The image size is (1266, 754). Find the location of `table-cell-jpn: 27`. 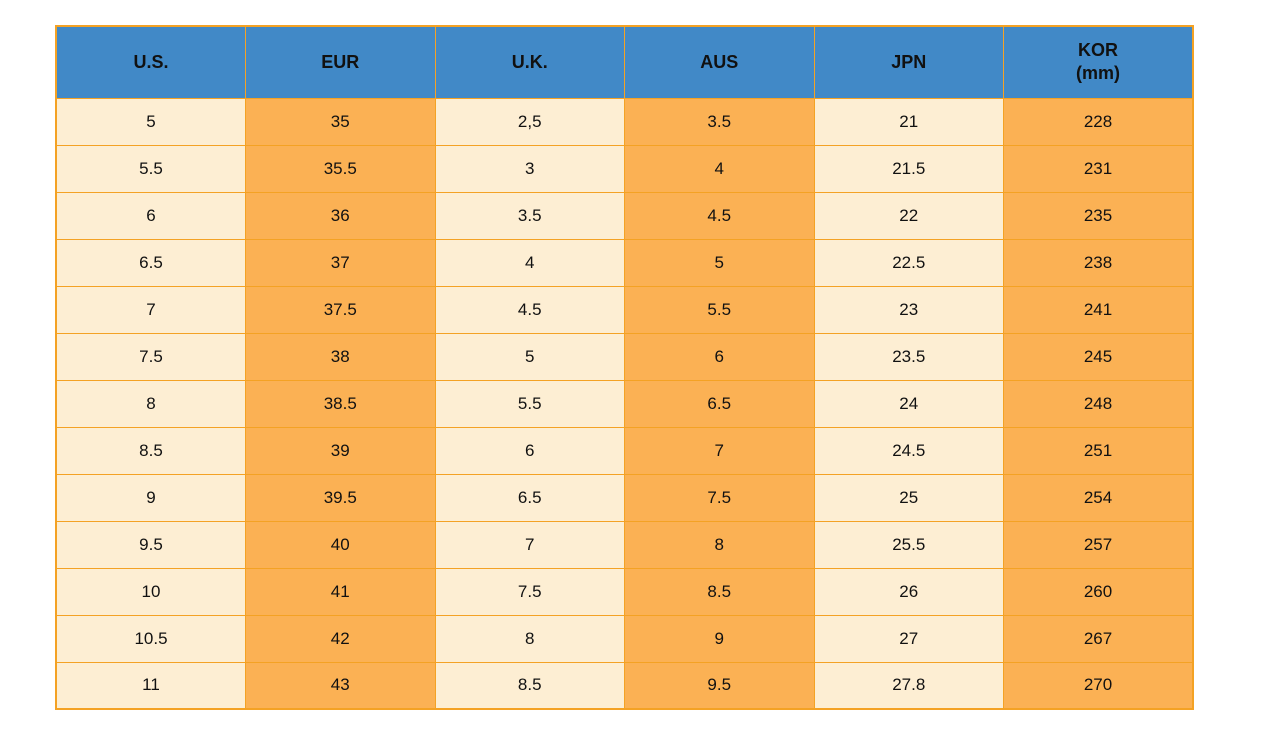

table-cell-jpn: 27 is located at coordinates (908, 638).